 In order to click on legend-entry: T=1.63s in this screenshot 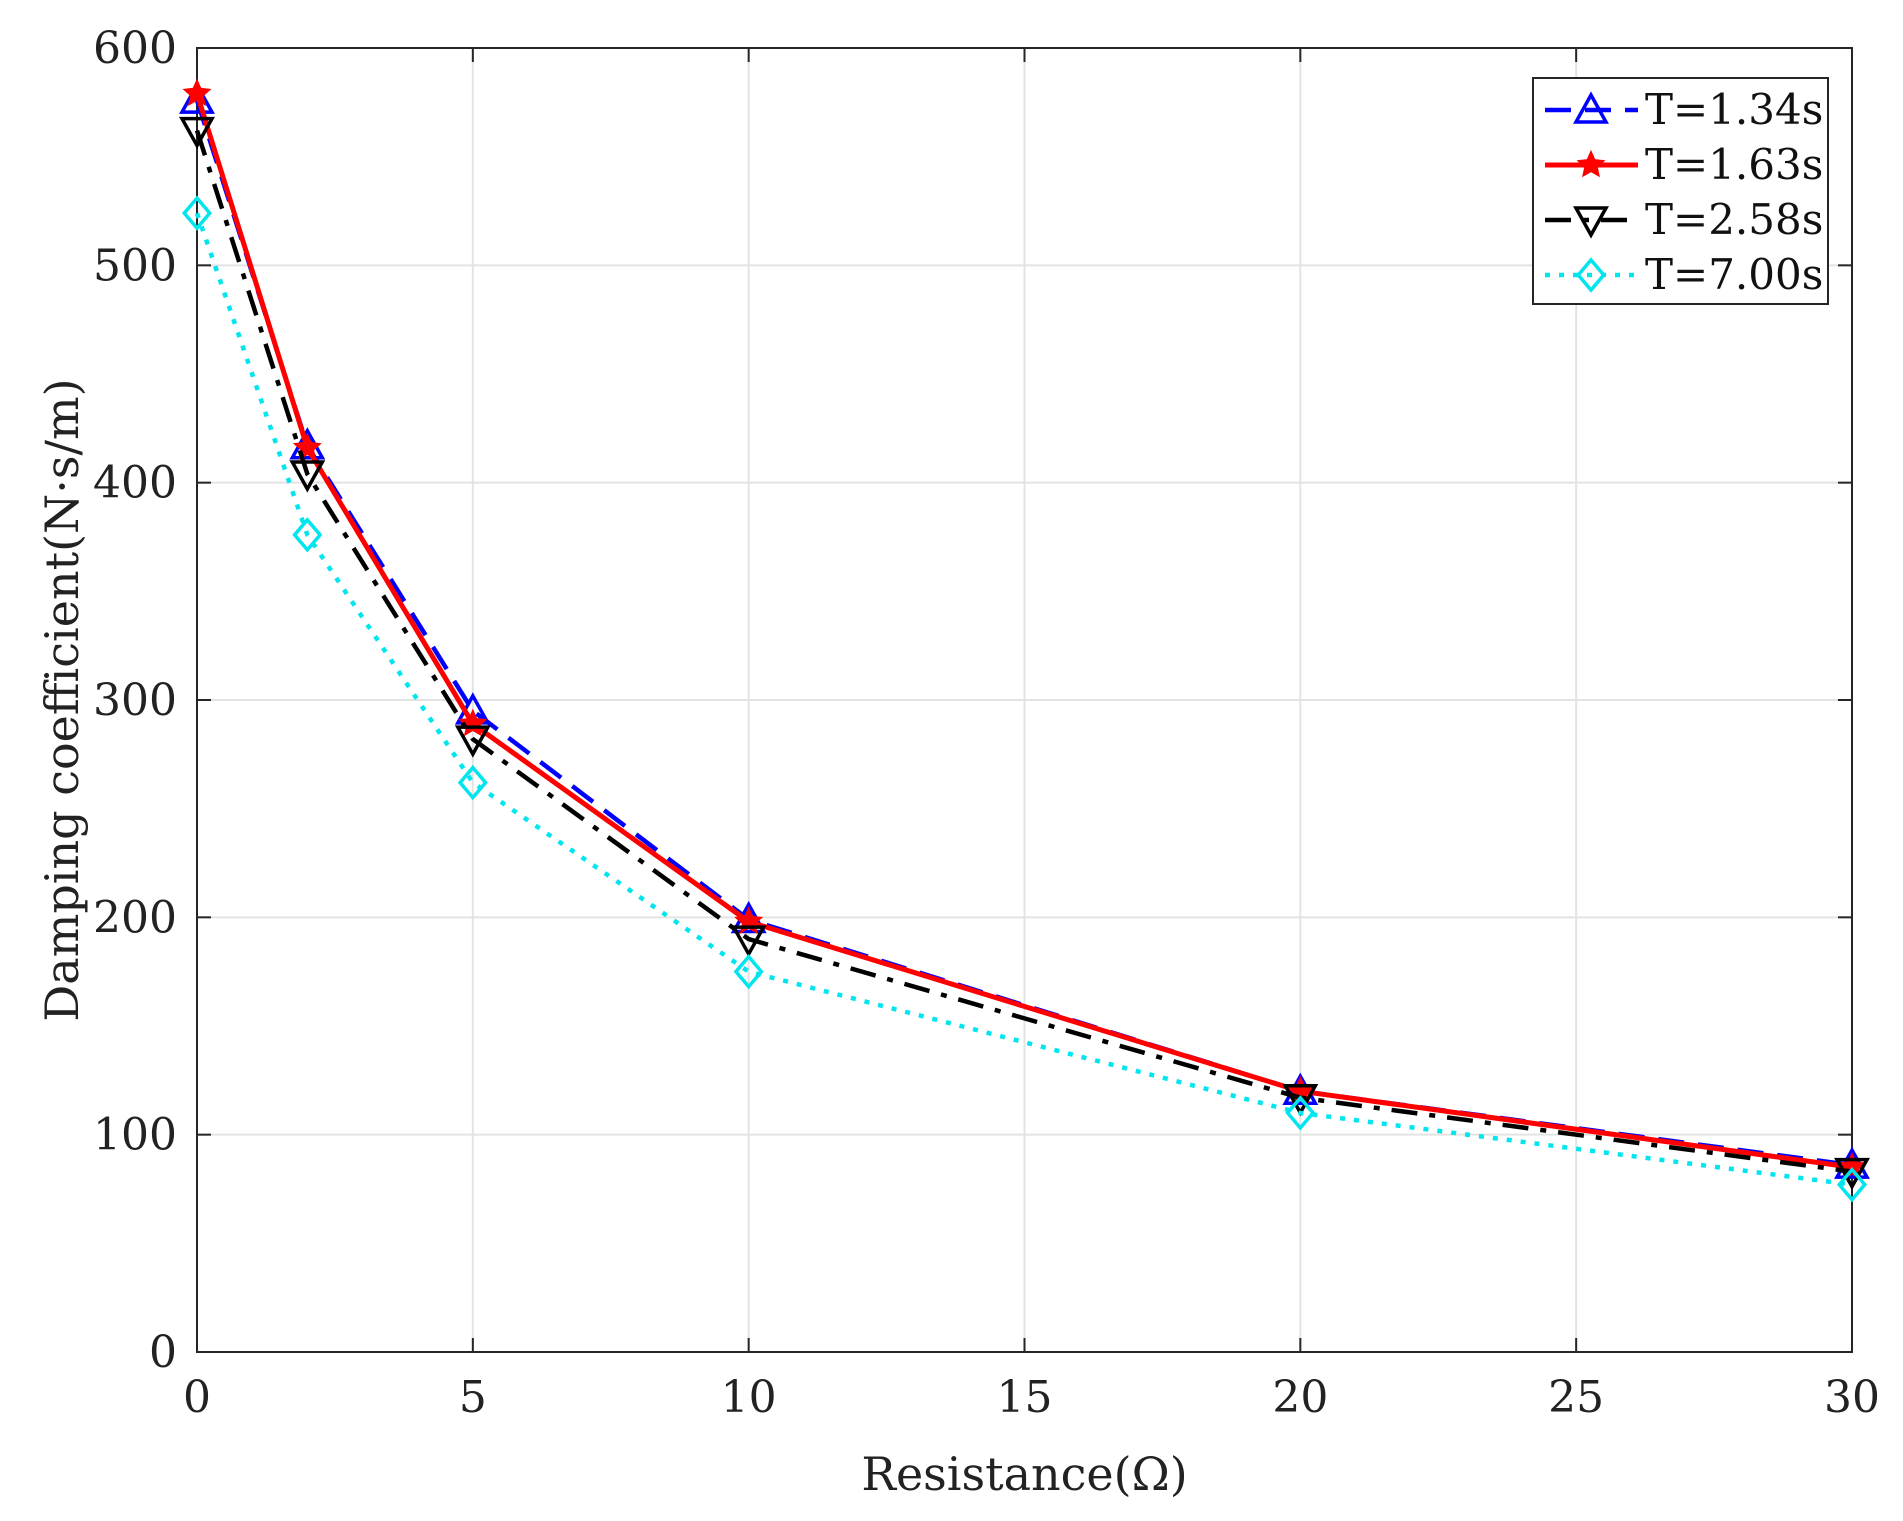, I will do `click(1684, 164)`.